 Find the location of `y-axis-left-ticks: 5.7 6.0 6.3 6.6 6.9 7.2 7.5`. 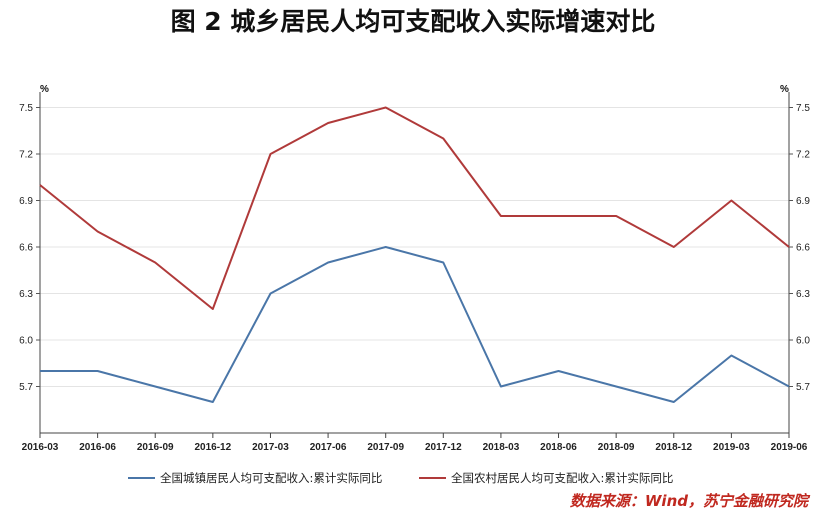

y-axis-left-ticks: 5.7 6.0 6.3 6.6 6.9 7.2 7.5 is located at coordinates (29, 248).